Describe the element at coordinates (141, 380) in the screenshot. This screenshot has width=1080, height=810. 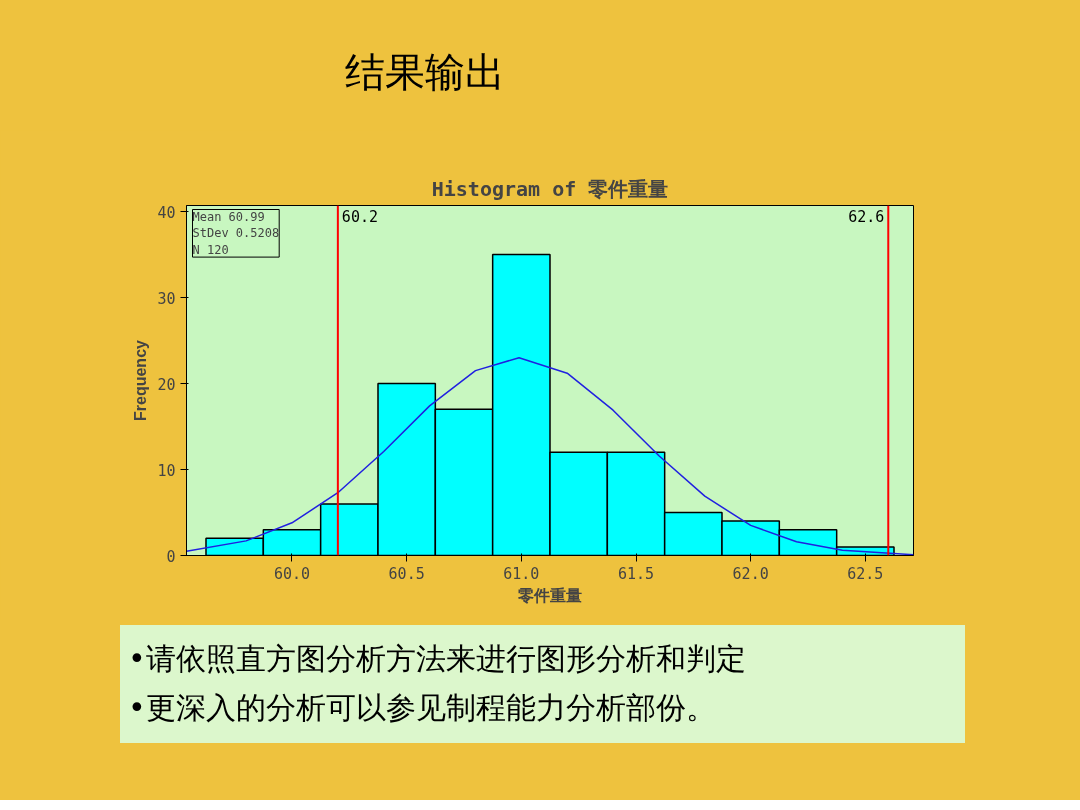
I see `y-axis-title: Frequency` at that location.